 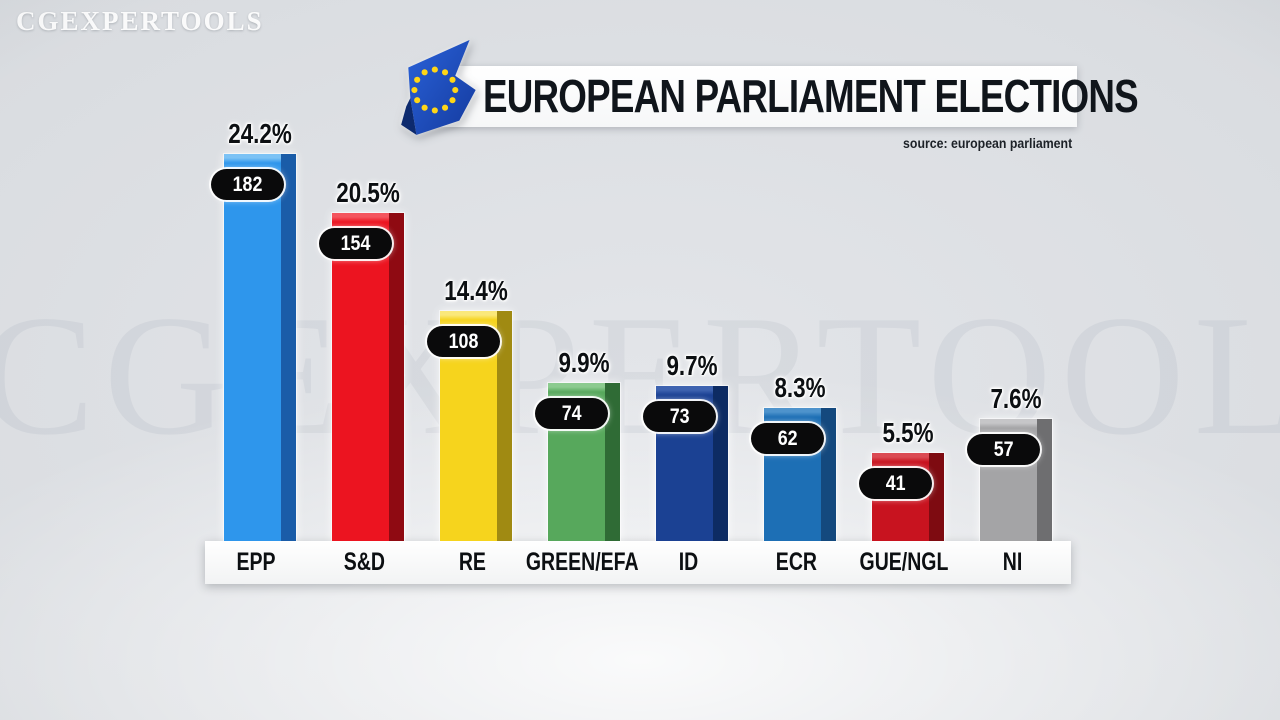 I want to click on category-label-text: GUE/NGL, so click(x=904, y=562).